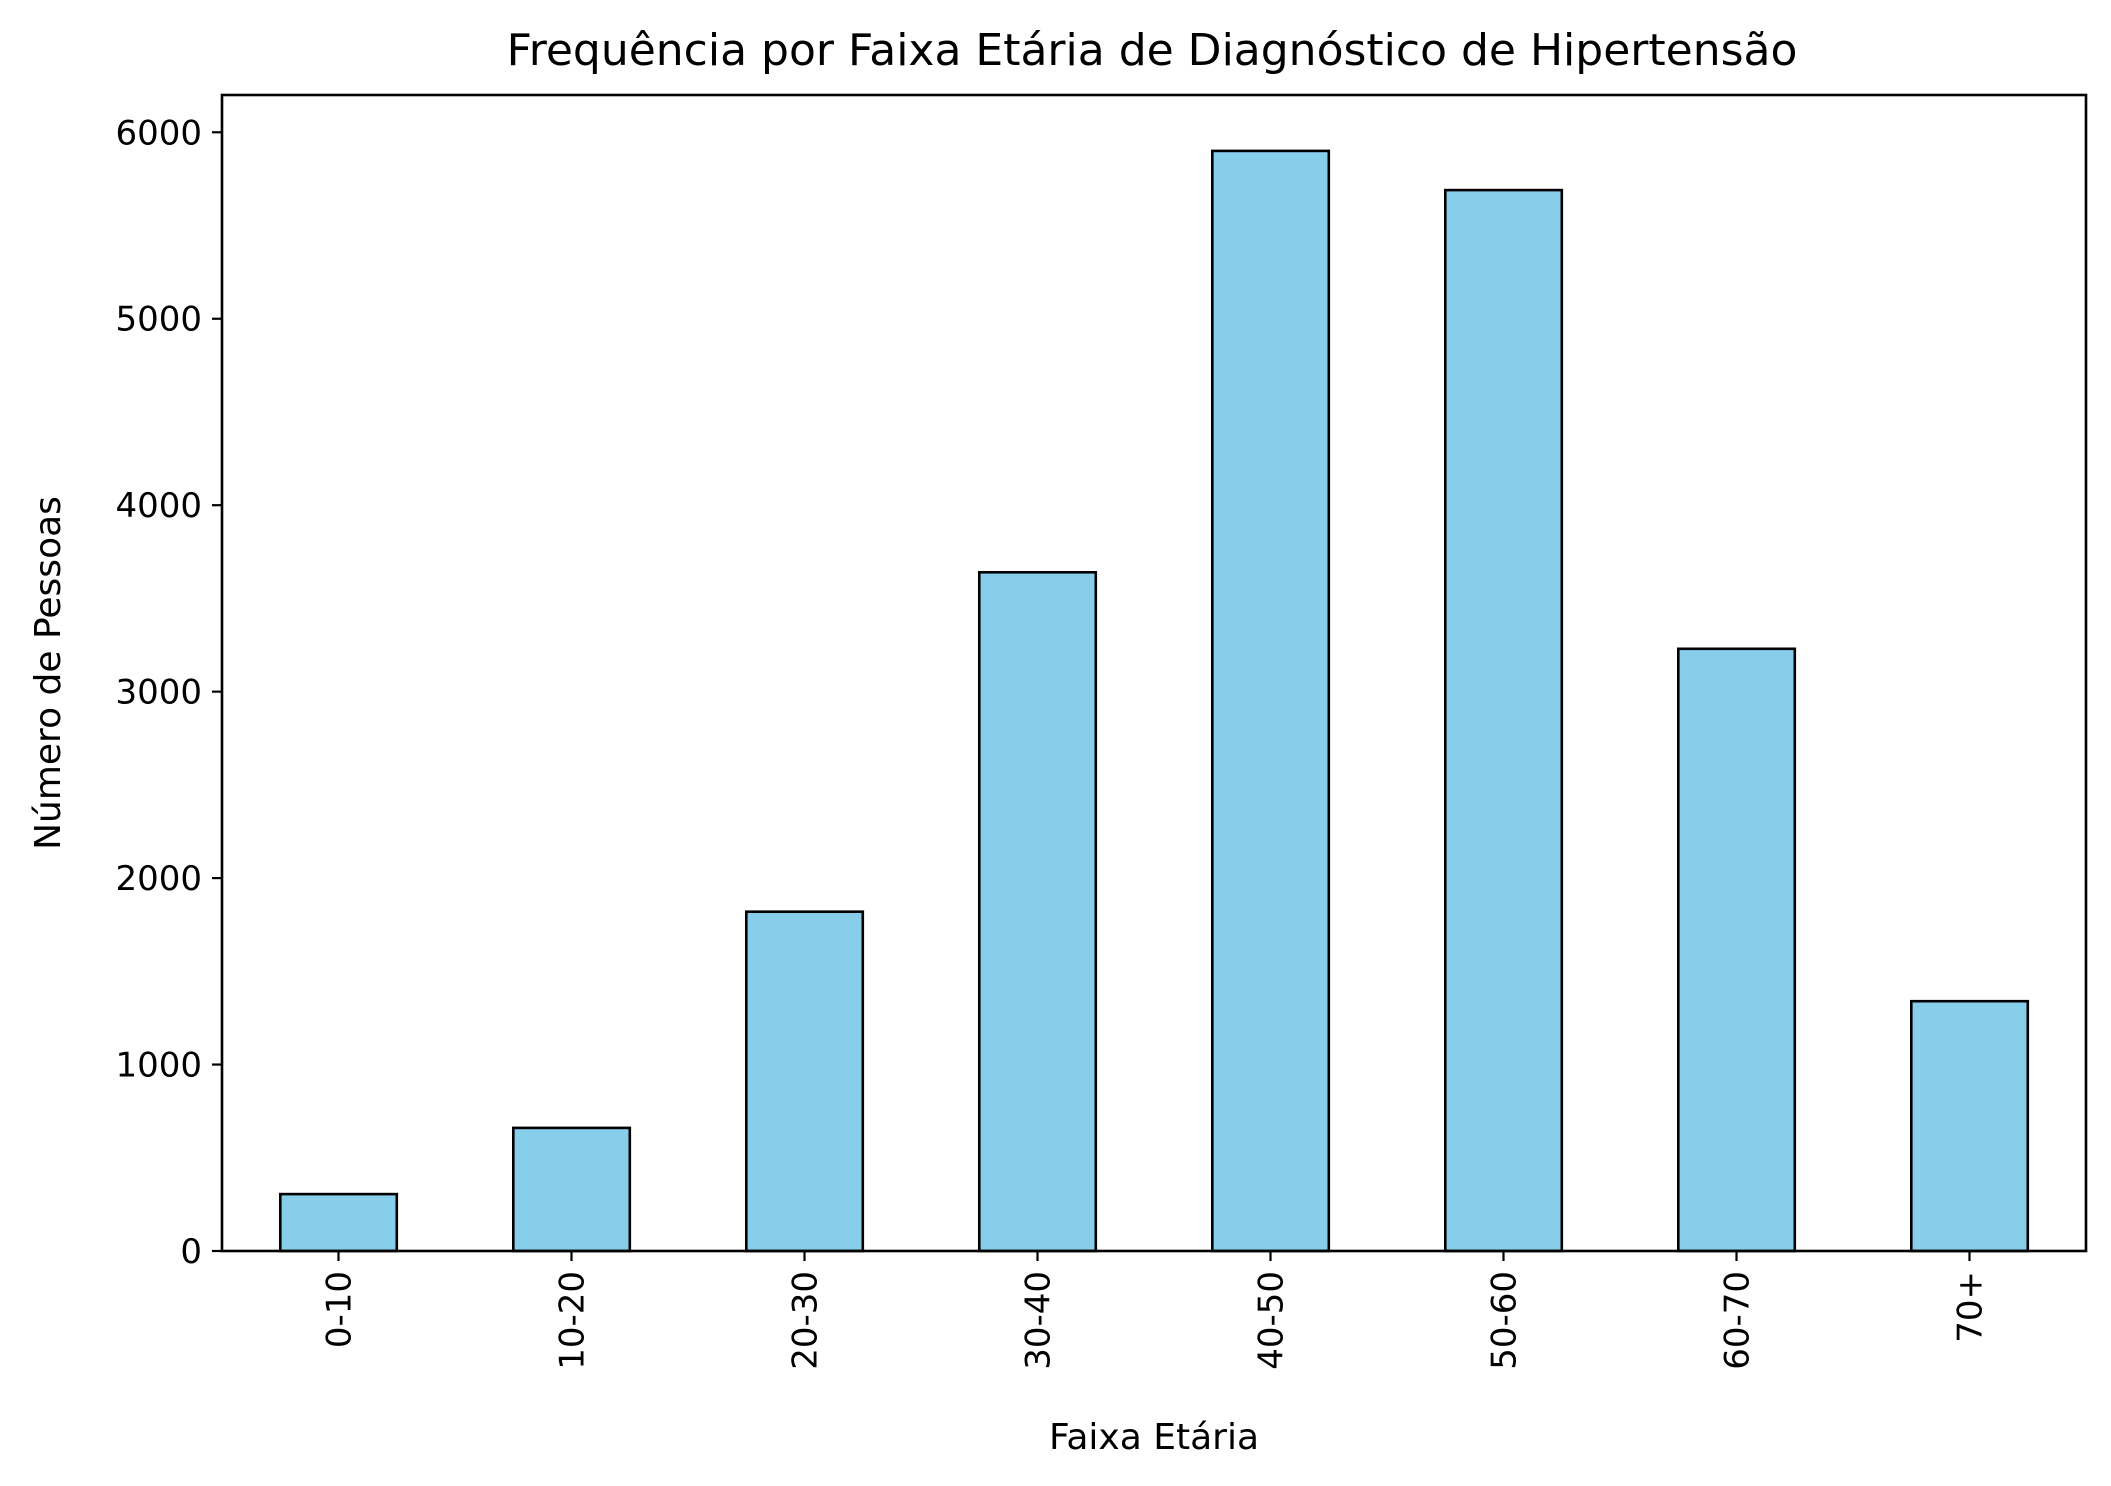 Image resolution: width=2111 pixels, height=1486 pixels. Describe the element at coordinates (158, 133) in the screenshot. I see `y-tick-label: 6000` at that location.